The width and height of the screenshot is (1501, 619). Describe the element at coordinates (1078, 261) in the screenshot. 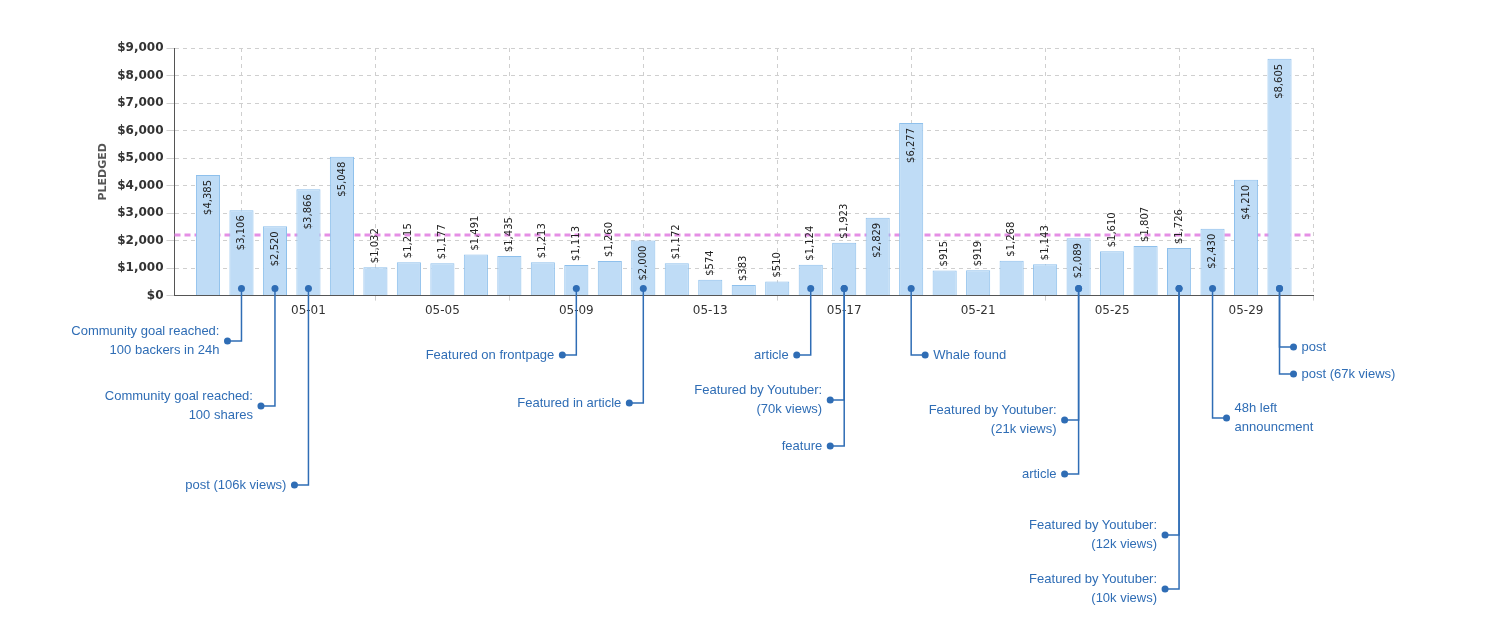

I see `data-label: $2,089` at that location.